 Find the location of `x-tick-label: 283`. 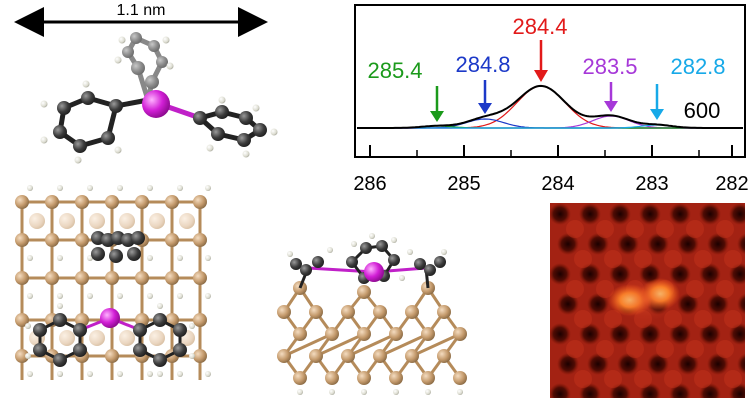

x-tick-label: 283 is located at coordinates (651, 184).